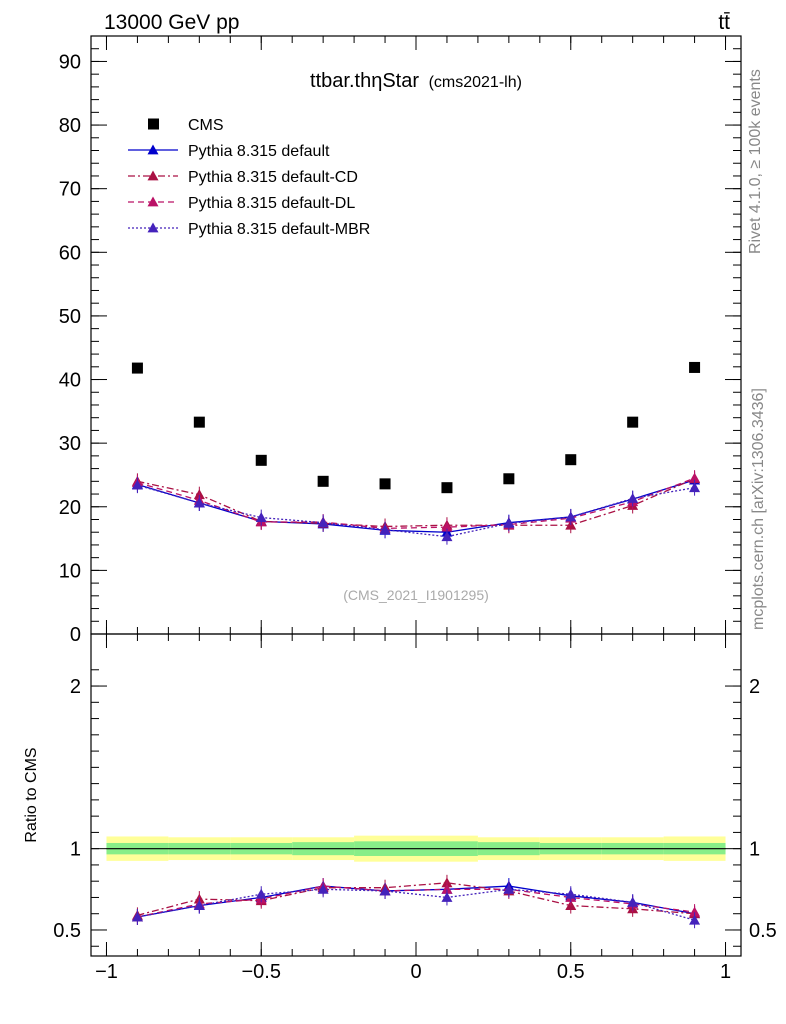 The image size is (786, 1024). I want to click on plot-title: ttbar.thηStar (cms2021-lh), so click(416, 81).